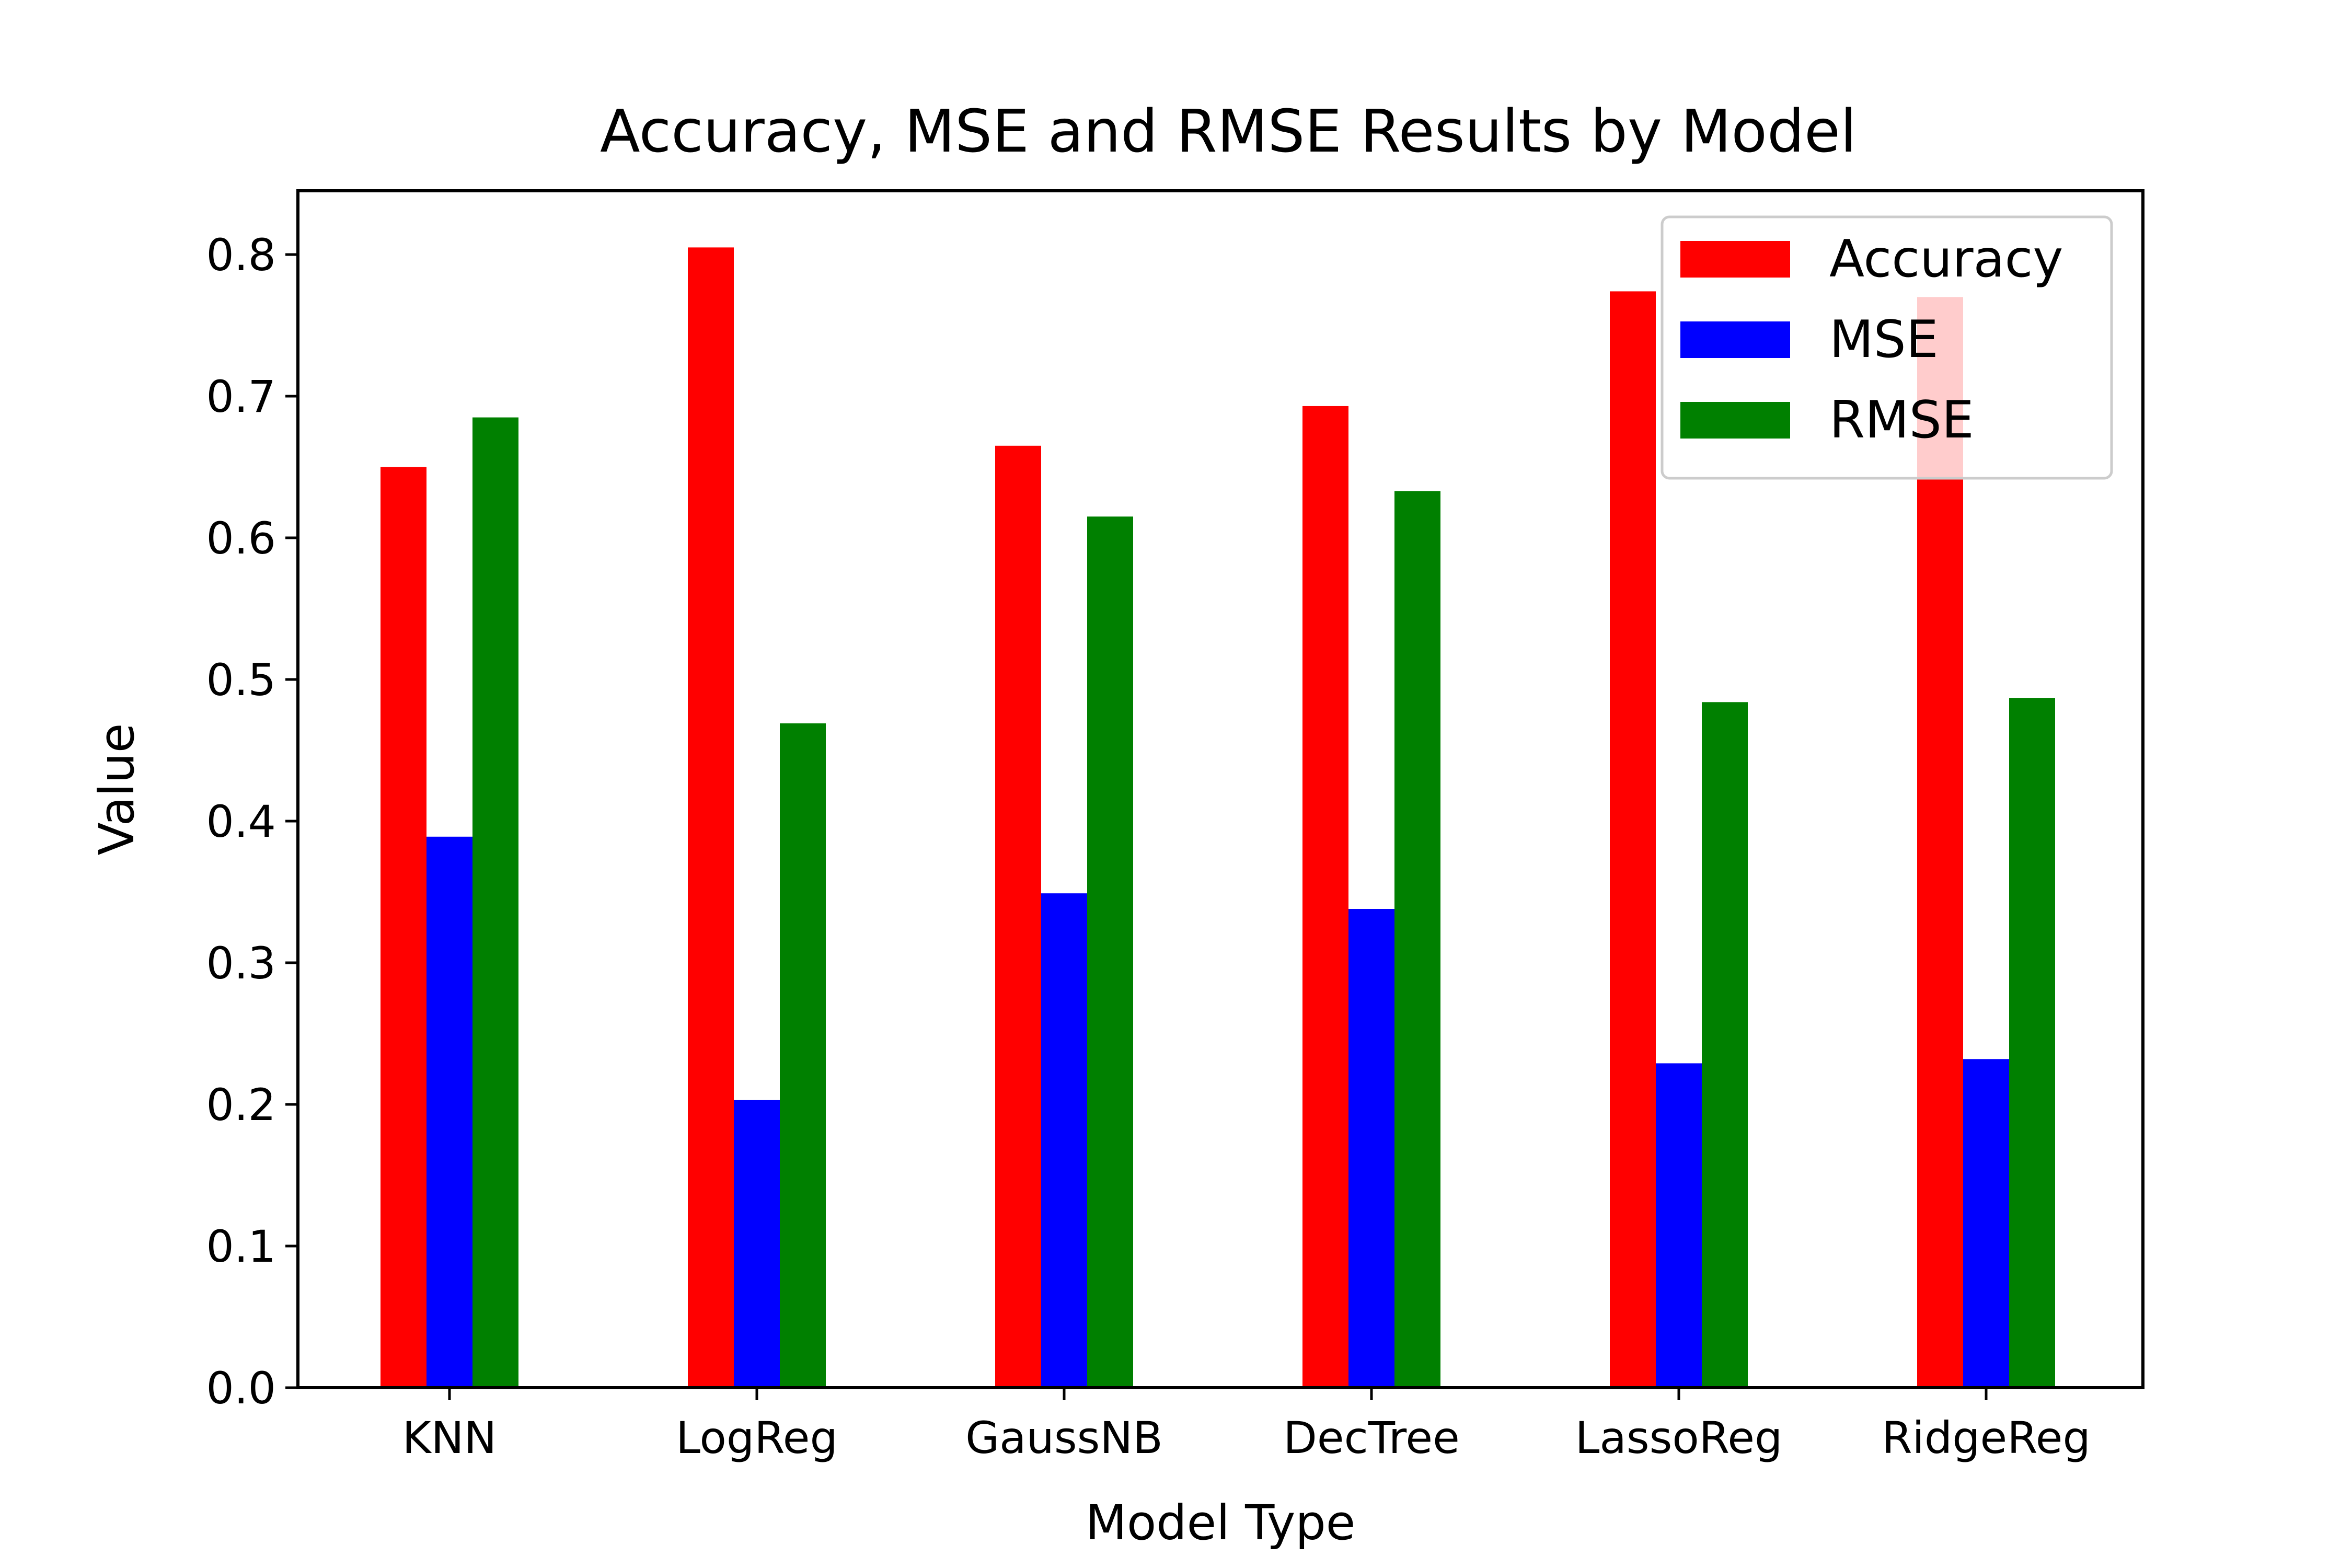 The image size is (2352, 1568). What do you see at coordinates (1417, 939) in the screenshot?
I see `bar-rmse-dectree` at bounding box center [1417, 939].